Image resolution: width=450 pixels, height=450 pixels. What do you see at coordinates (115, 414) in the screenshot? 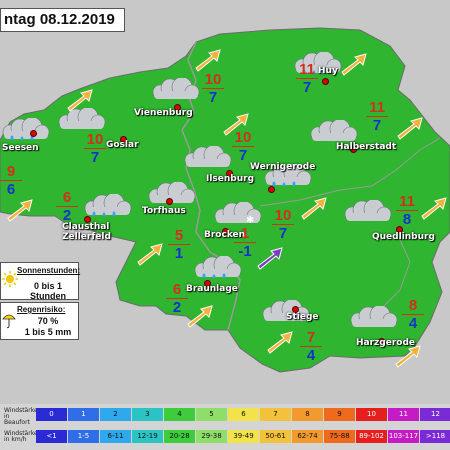
I see `wind-scale-beaufort-cell: 2` at bounding box center [115, 414].